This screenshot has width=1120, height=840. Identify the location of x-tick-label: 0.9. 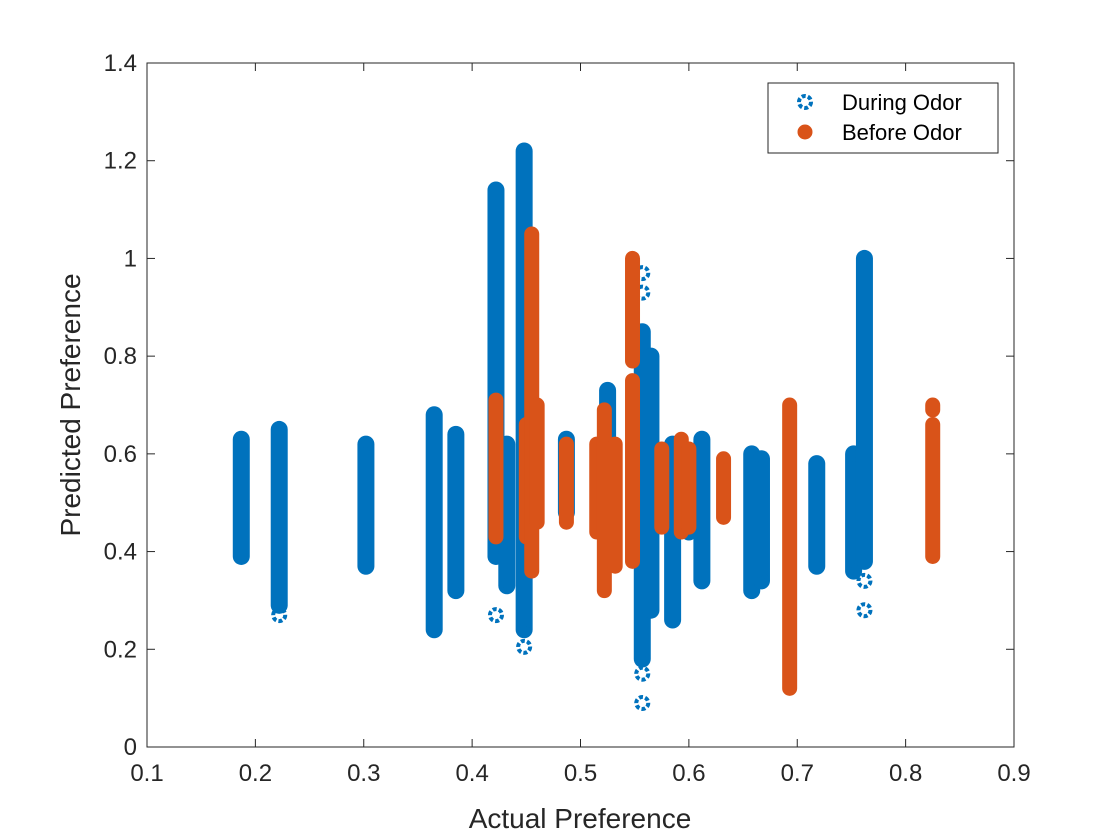
(1013, 773).